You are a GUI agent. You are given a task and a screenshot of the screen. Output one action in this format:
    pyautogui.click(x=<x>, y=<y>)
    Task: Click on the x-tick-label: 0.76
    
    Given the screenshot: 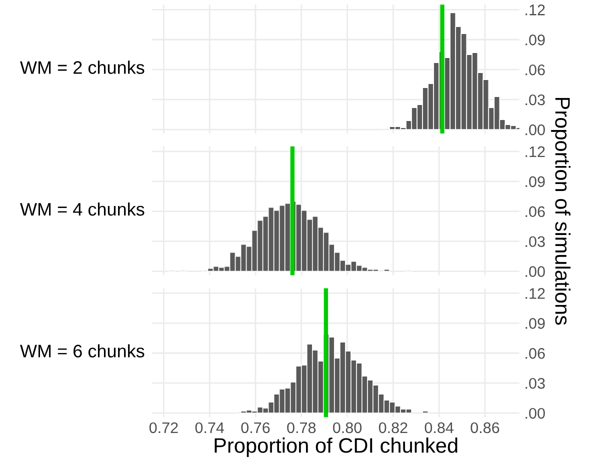 What is the action you would take?
    pyautogui.click(x=255, y=428)
    